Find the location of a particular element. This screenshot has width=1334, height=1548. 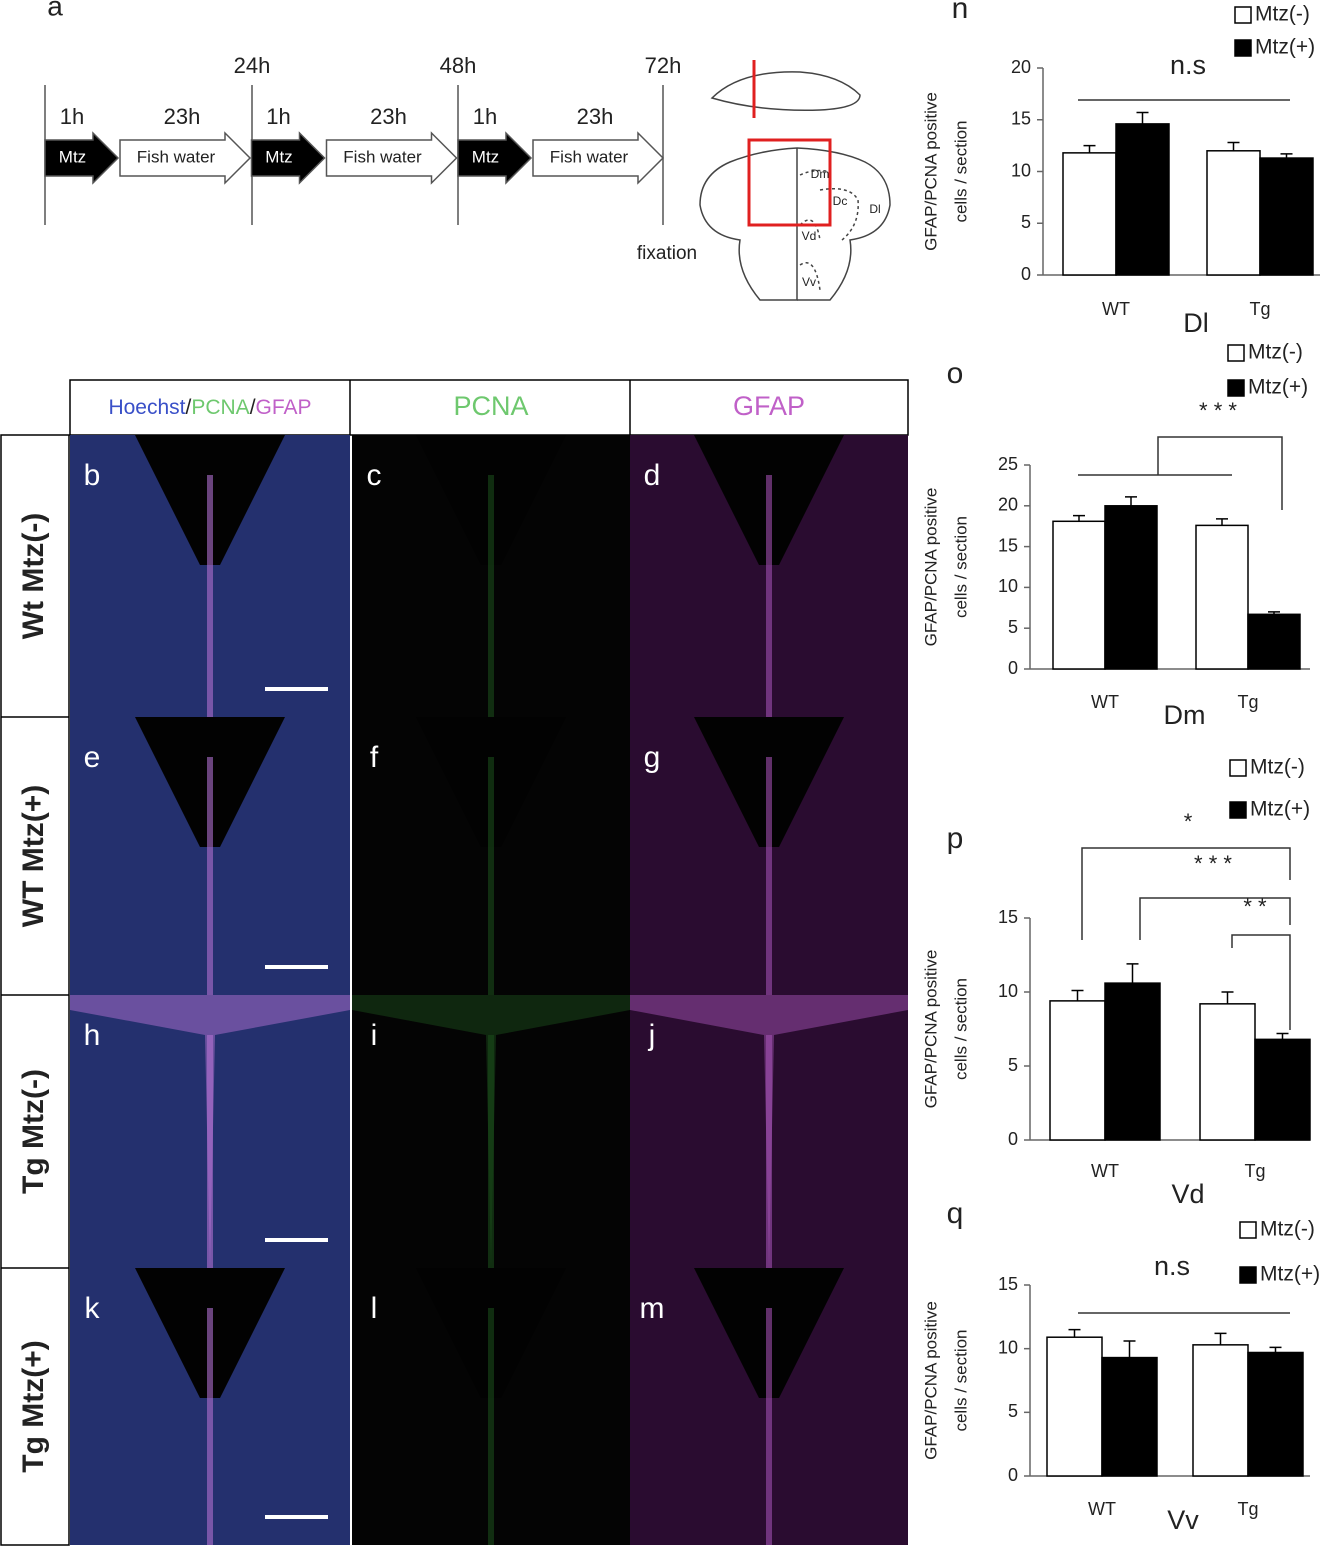

time-label: 72h is located at coordinates (663, 65).